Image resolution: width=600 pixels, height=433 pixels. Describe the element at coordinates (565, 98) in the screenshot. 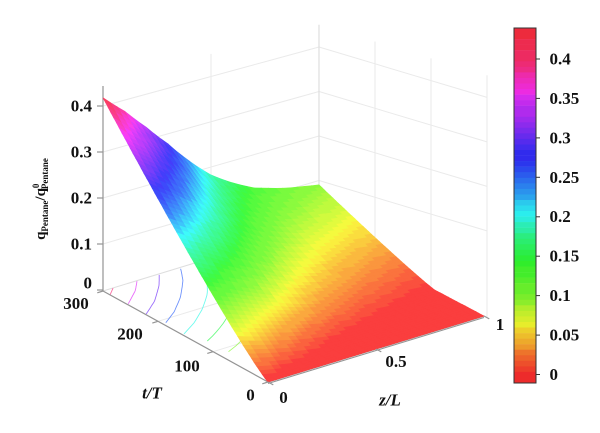

I see `svg-text: 0.35` at that location.